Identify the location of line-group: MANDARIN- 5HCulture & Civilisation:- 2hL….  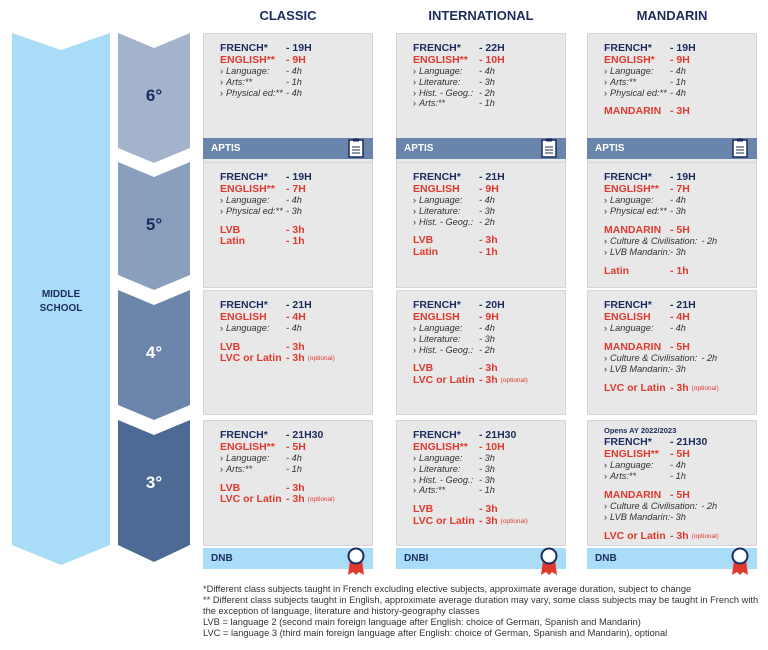
(680, 241).